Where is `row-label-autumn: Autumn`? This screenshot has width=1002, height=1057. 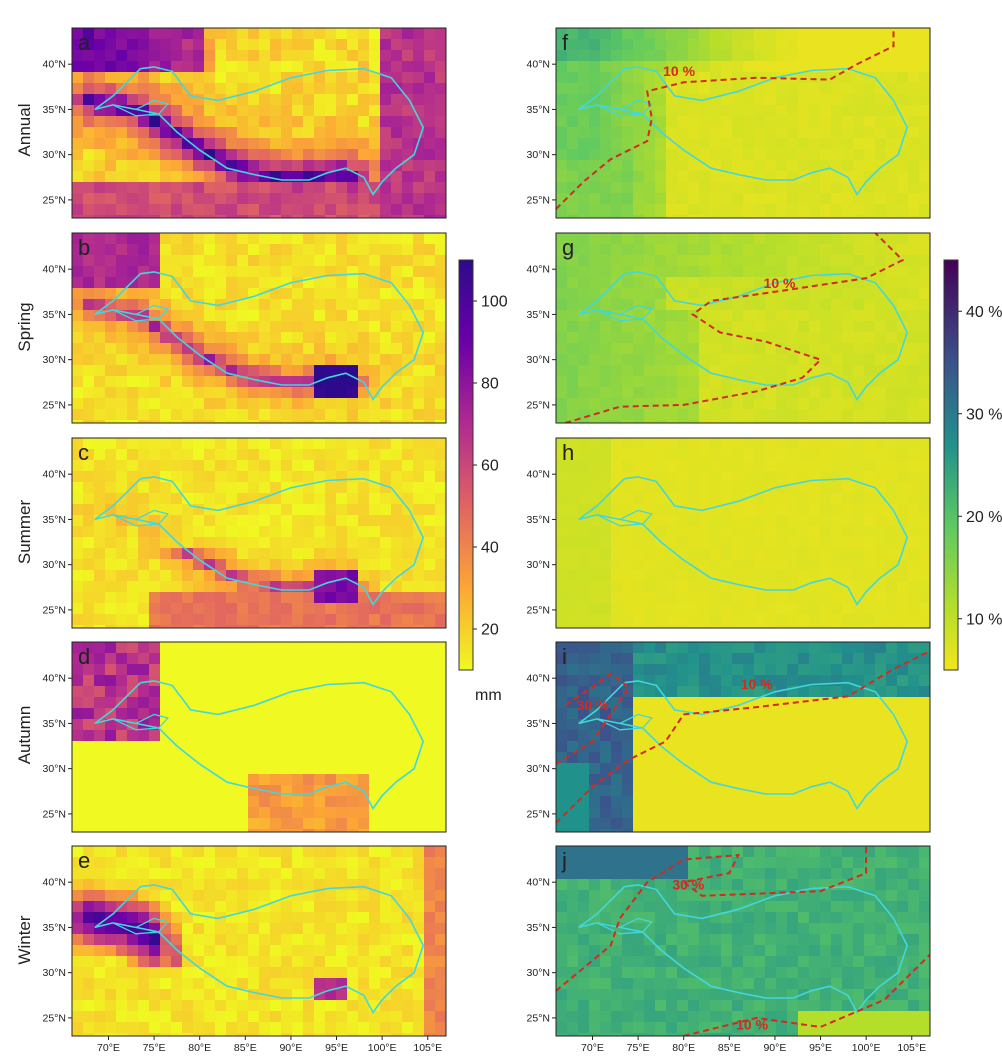 row-label-autumn: Autumn is located at coordinates (24, 735).